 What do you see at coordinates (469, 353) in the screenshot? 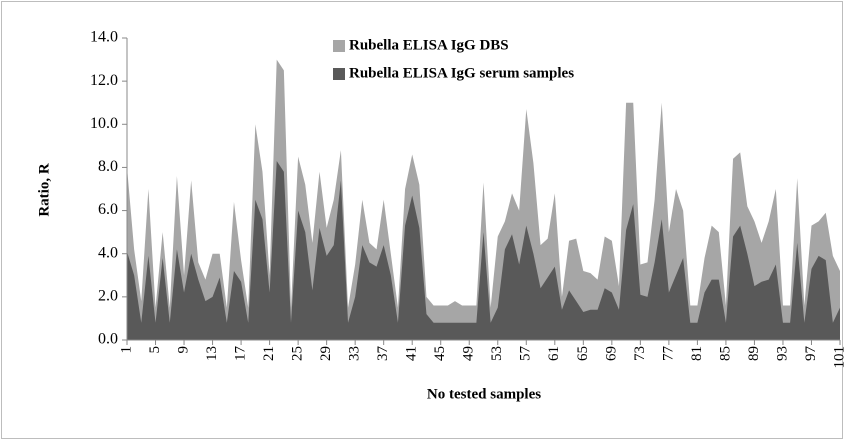
I see `x-tick-label: 49` at bounding box center [469, 353].